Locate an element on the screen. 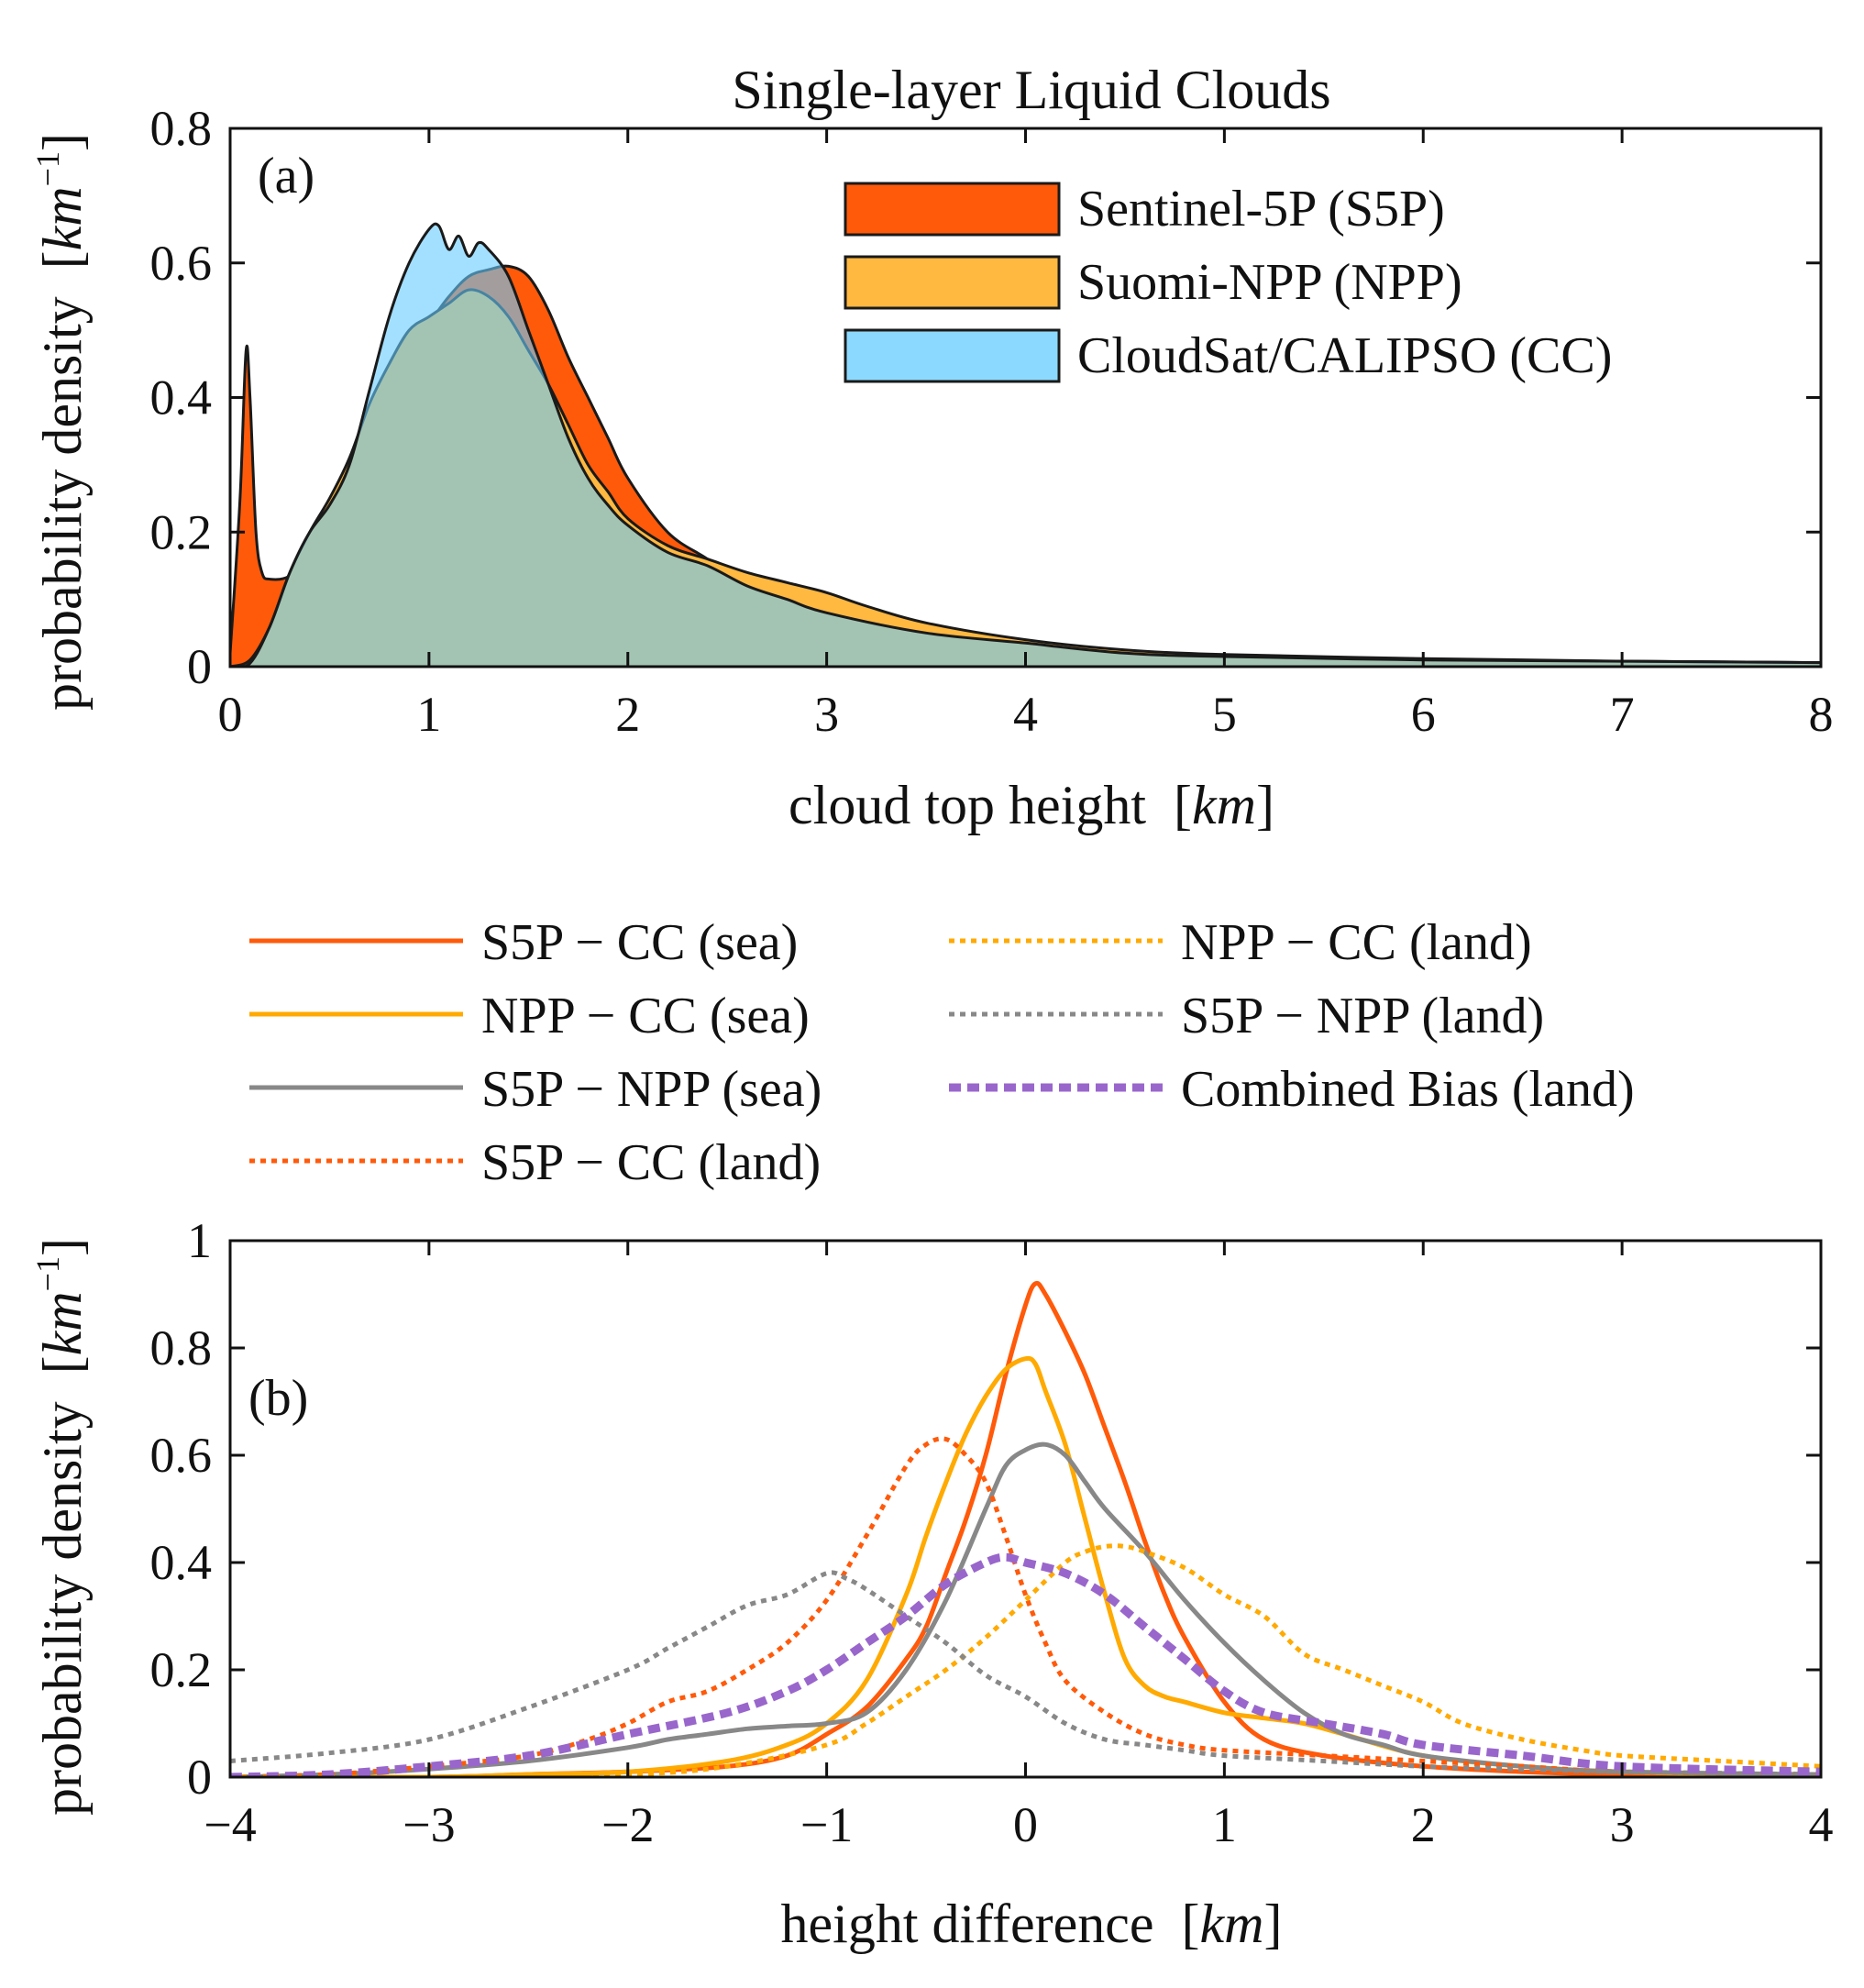 Image resolution: width=1864 pixels, height=1988 pixels. series-b-s5p-cc-land-line is located at coordinates (1025, 1606).